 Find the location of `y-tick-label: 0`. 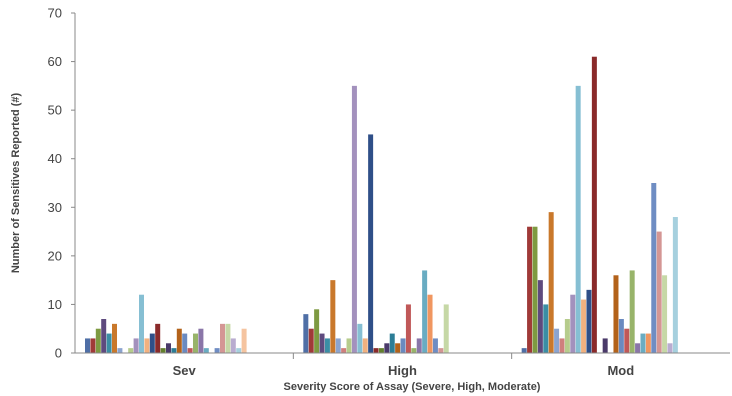

y-tick-label: 0 is located at coordinates (58, 353).